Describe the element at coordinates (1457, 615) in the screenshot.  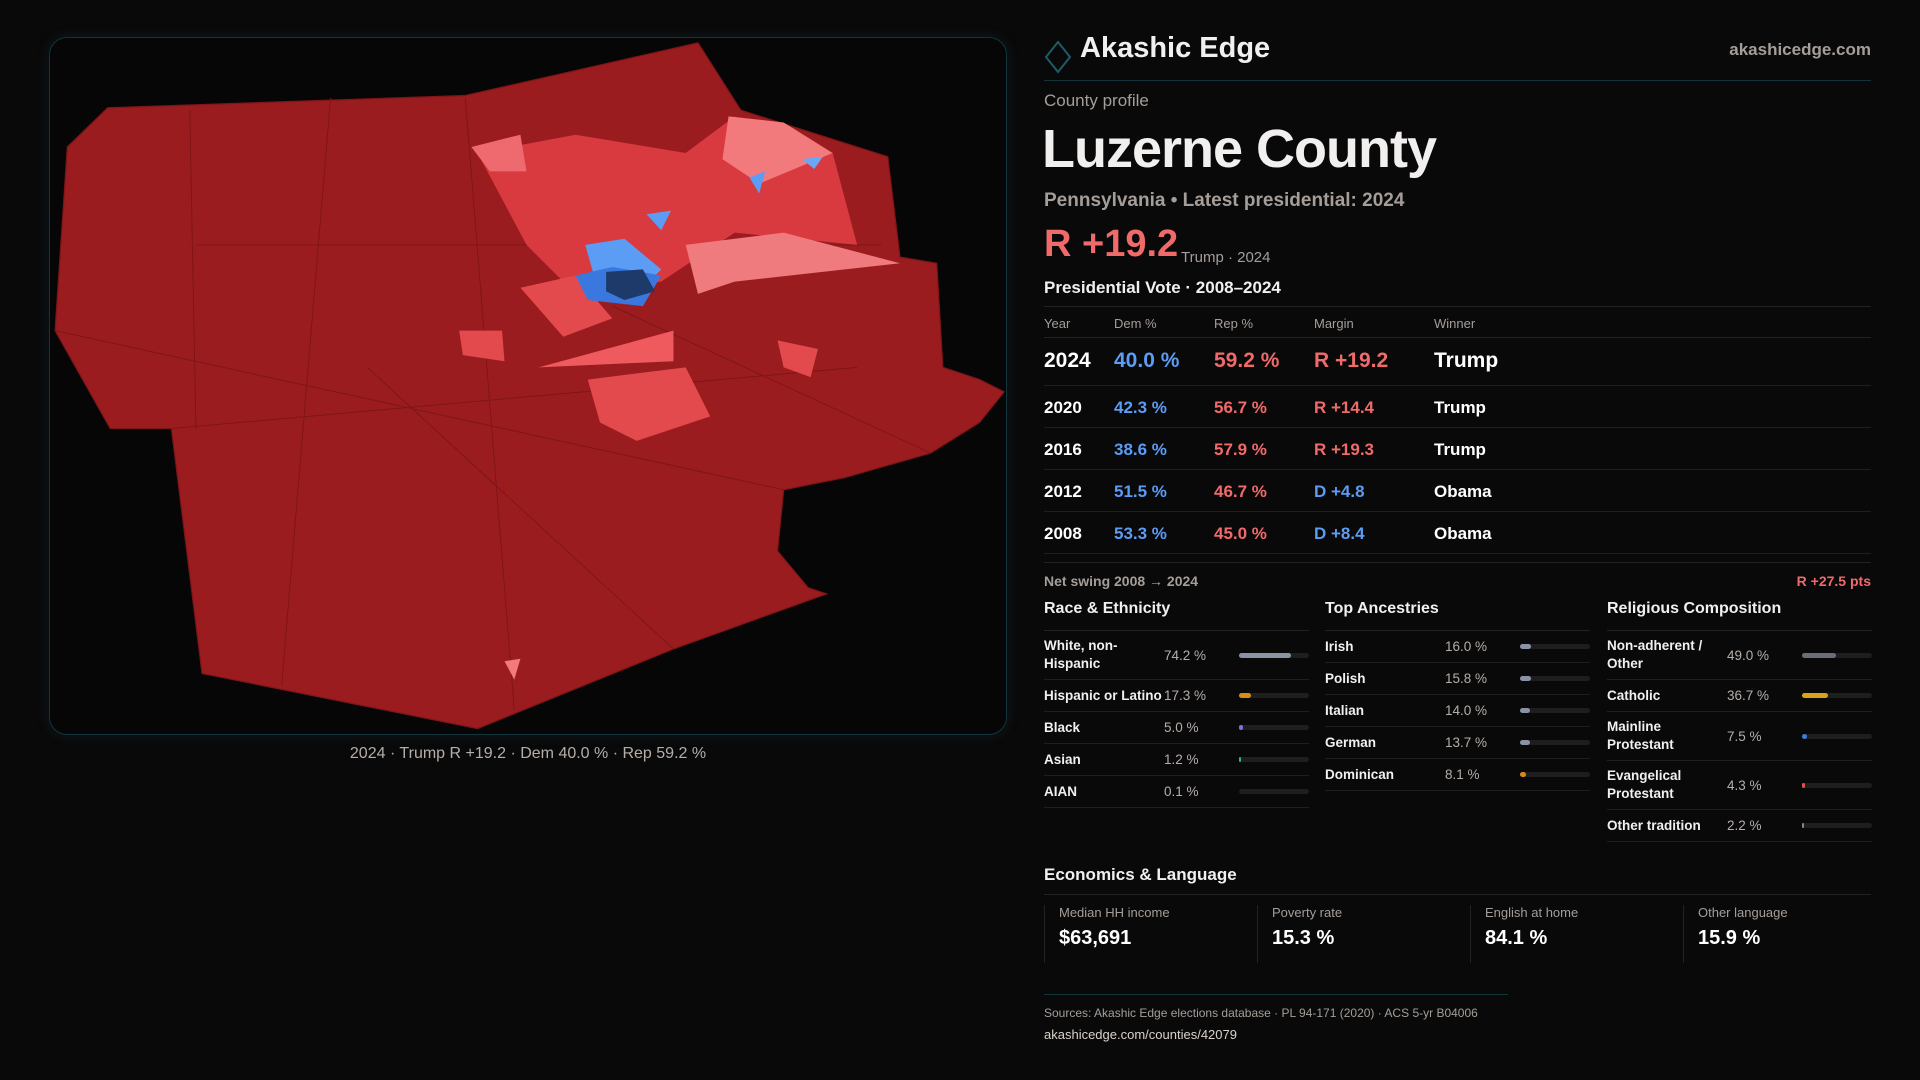
I see `ancestry-heading: Top Ancestries` at that location.